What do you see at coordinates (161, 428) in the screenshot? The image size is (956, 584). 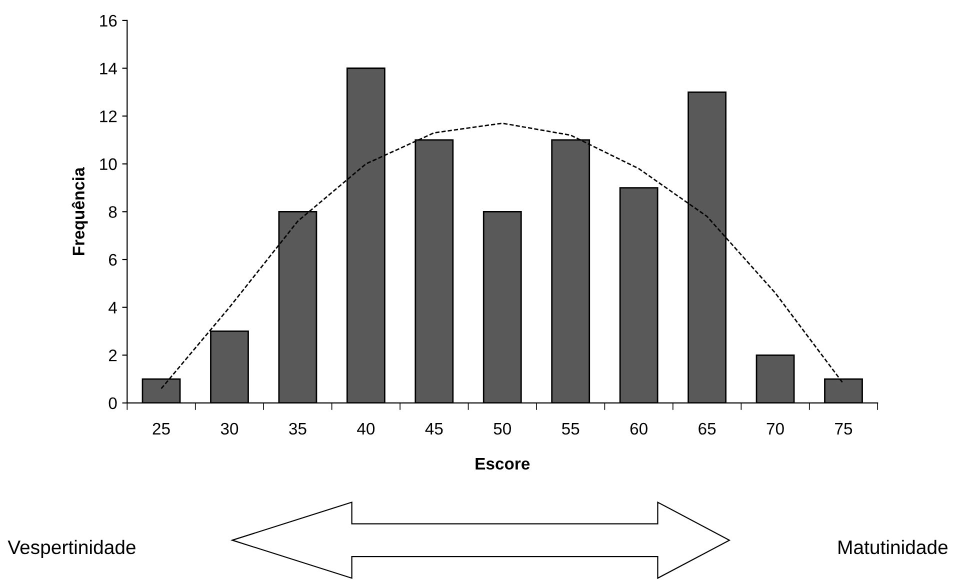 I see `x-tick-label: 25` at bounding box center [161, 428].